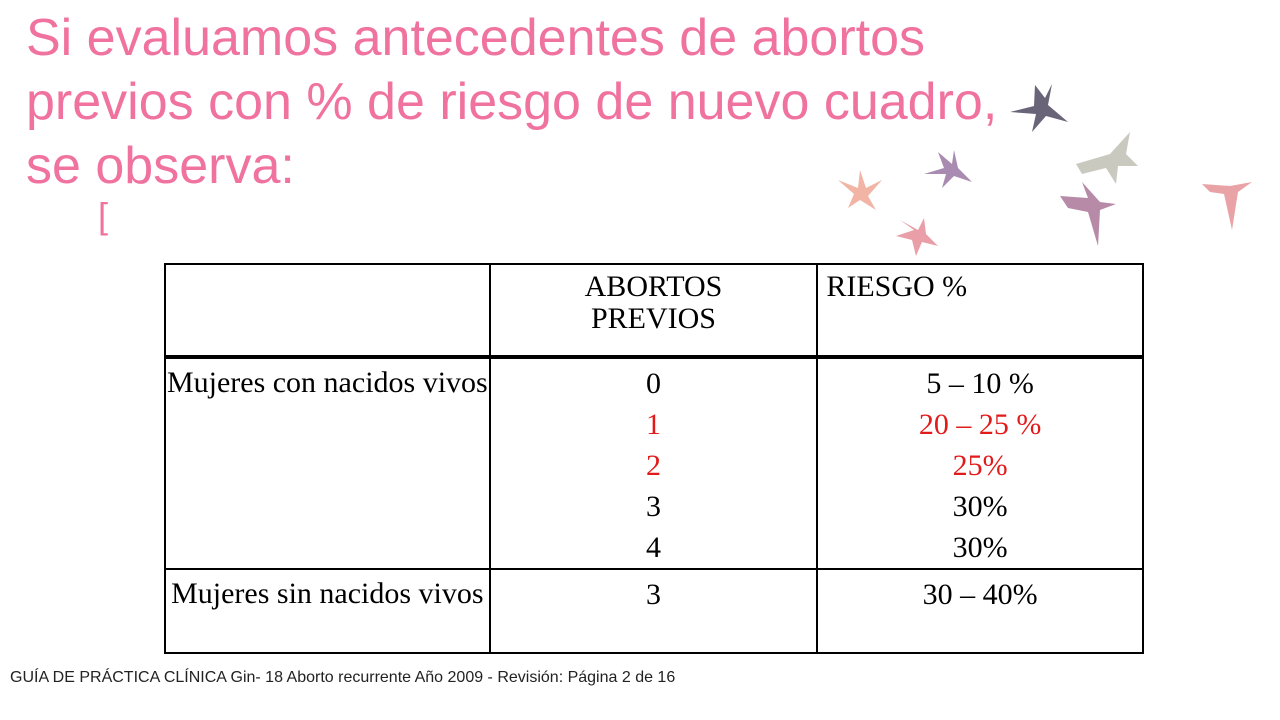 Image resolution: width=1280 pixels, height=720 pixels. Describe the element at coordinates (653, 424) in the screenshot. I see `abortos-value: 1` at that location.